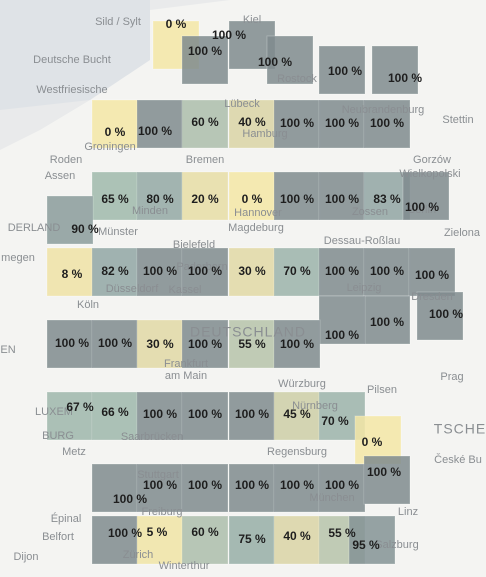  Describe the element at coordinates (54, 412) in the screenshot. I see `place-label: LUXEM` at that location.